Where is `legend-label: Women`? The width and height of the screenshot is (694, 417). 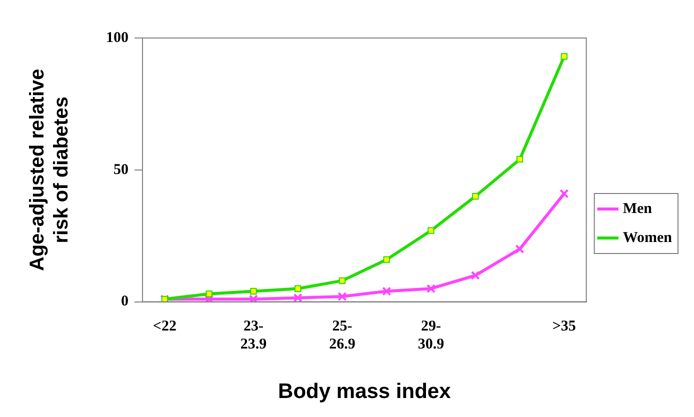 legend-label: Women is located at coordinates (647, 238).